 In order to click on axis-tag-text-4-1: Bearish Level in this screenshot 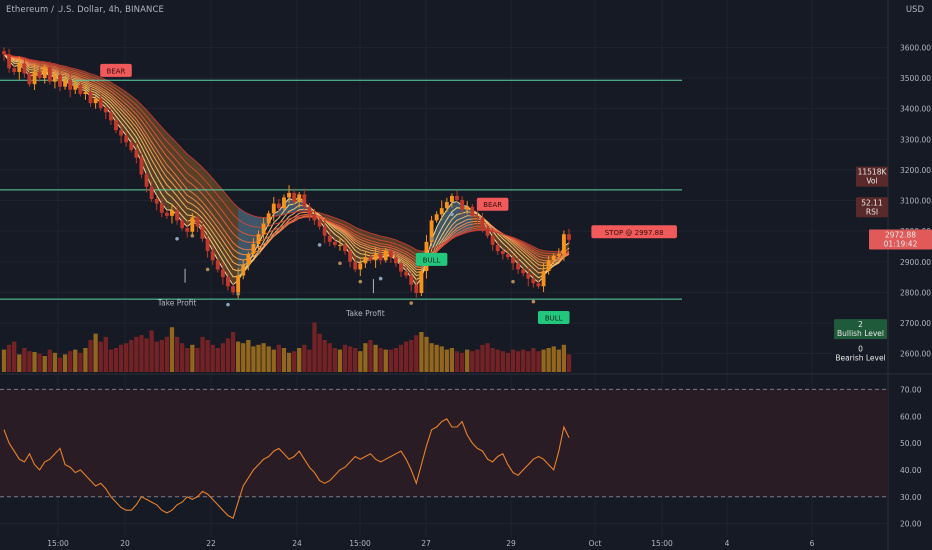, I will do `click(860, 358)`.